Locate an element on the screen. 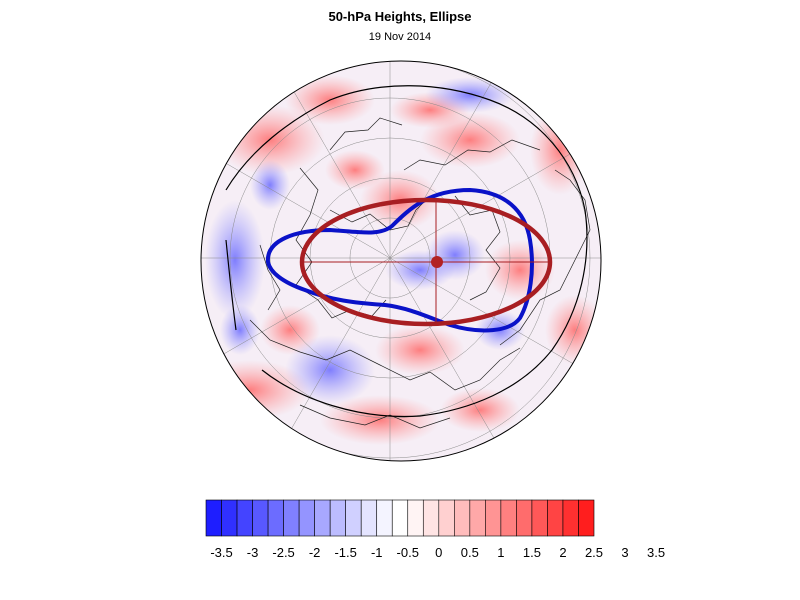 Image resolution: width=800 pixels, height=600 pixels. colorbar-tick-label: -2 is located at coordinates (315, 552).